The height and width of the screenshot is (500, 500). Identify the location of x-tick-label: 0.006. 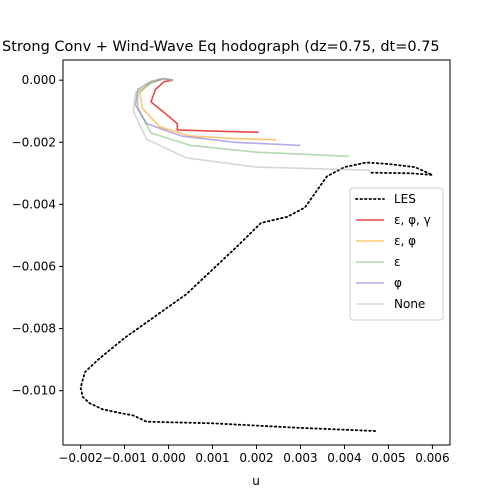
(432, 458).